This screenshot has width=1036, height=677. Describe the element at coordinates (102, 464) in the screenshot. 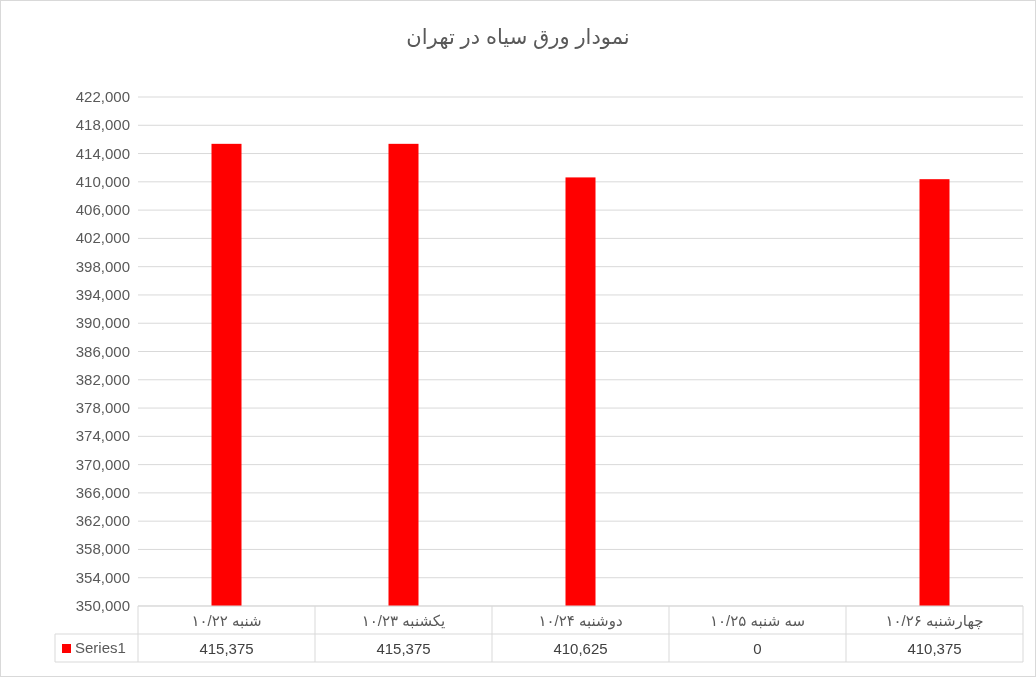

I see `y-tick-label: 370,000` at that location.